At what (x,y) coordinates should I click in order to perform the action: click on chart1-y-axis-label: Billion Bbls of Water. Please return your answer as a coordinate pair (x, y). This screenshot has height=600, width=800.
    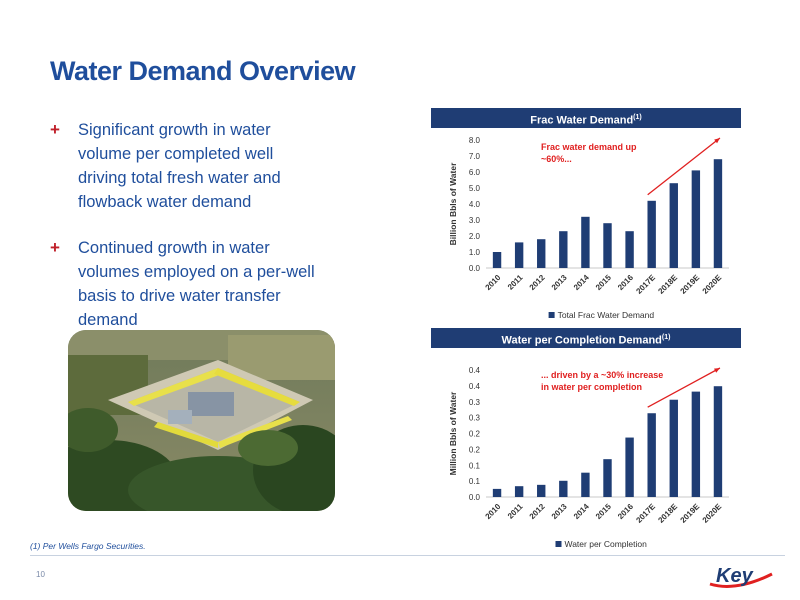
    Looking at the image, I should click on (453, 203).